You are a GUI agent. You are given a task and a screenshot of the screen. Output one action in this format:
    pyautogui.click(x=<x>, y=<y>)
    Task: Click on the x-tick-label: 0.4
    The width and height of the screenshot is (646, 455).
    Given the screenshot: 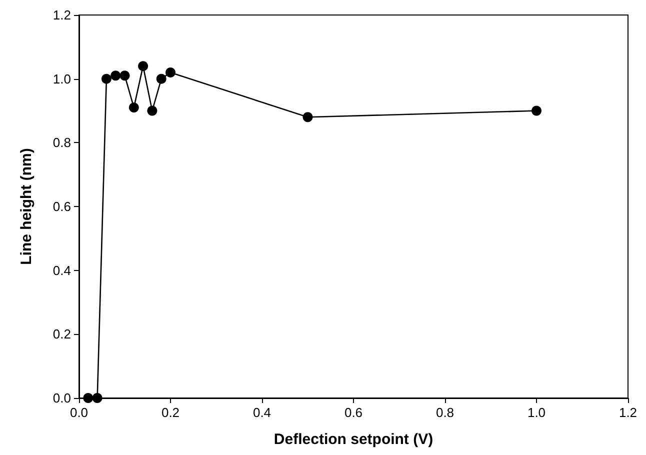 What is the action you would take?
    pyautogui.click(x=262, y=412)
    